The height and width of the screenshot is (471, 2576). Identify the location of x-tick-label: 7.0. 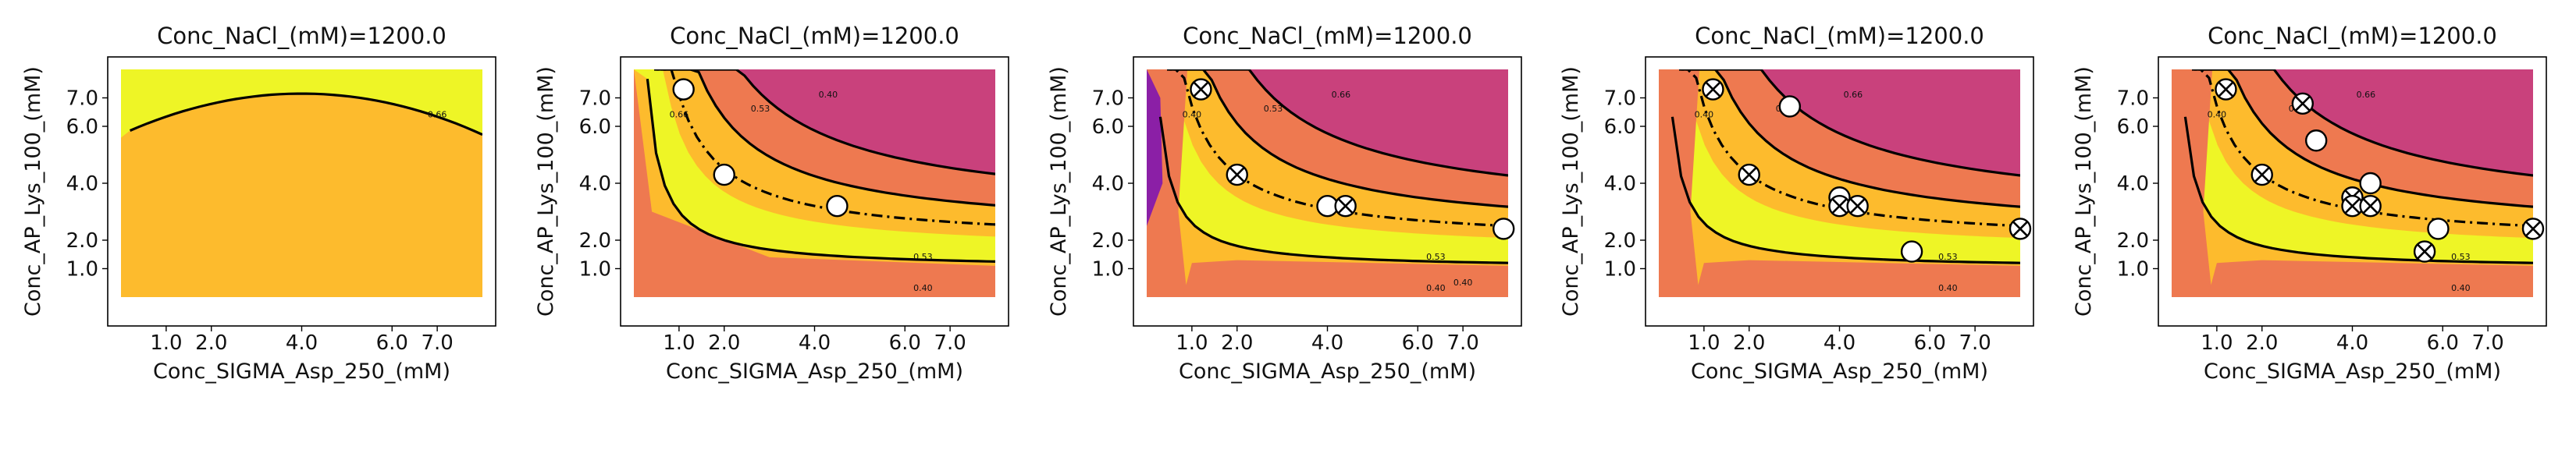
(1462, 343).